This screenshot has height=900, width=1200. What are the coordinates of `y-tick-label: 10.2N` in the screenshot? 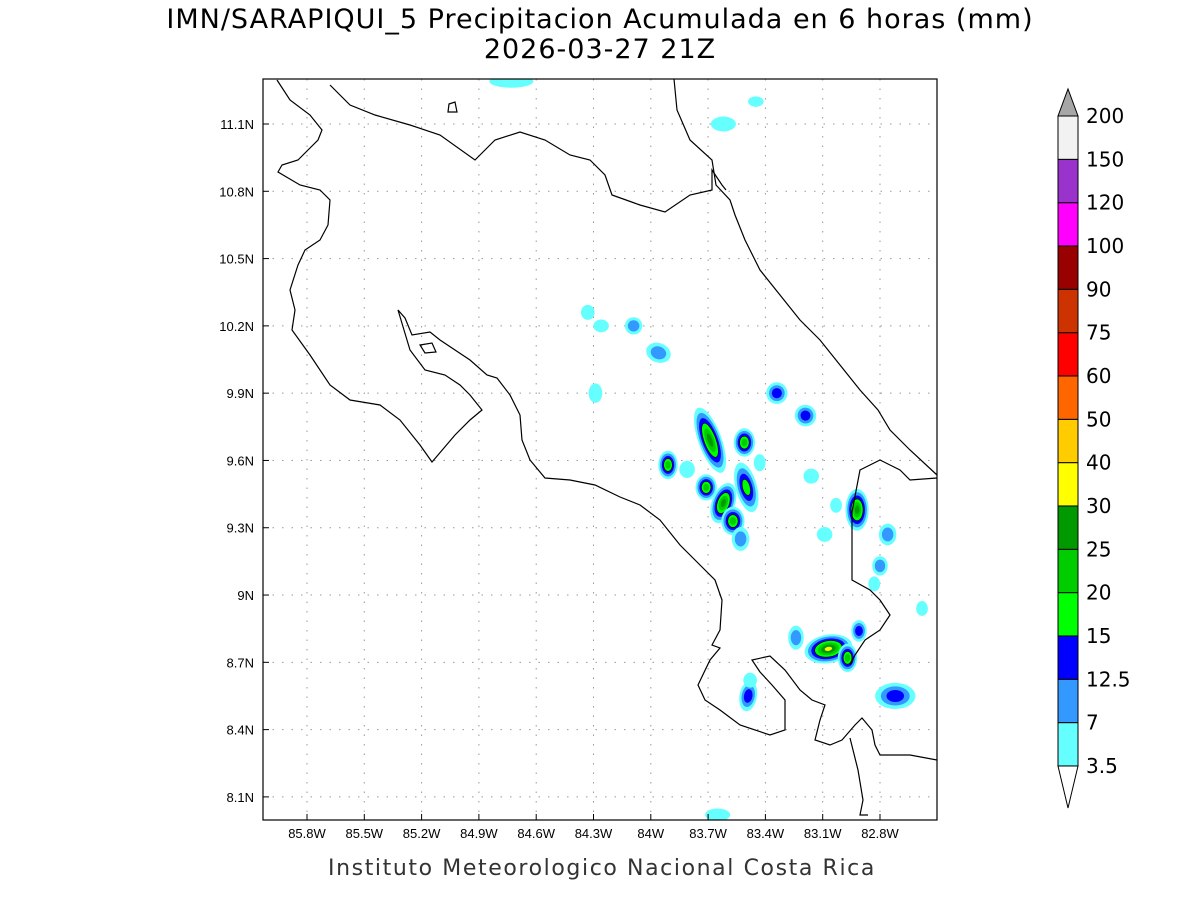 It's located at (236, 326).